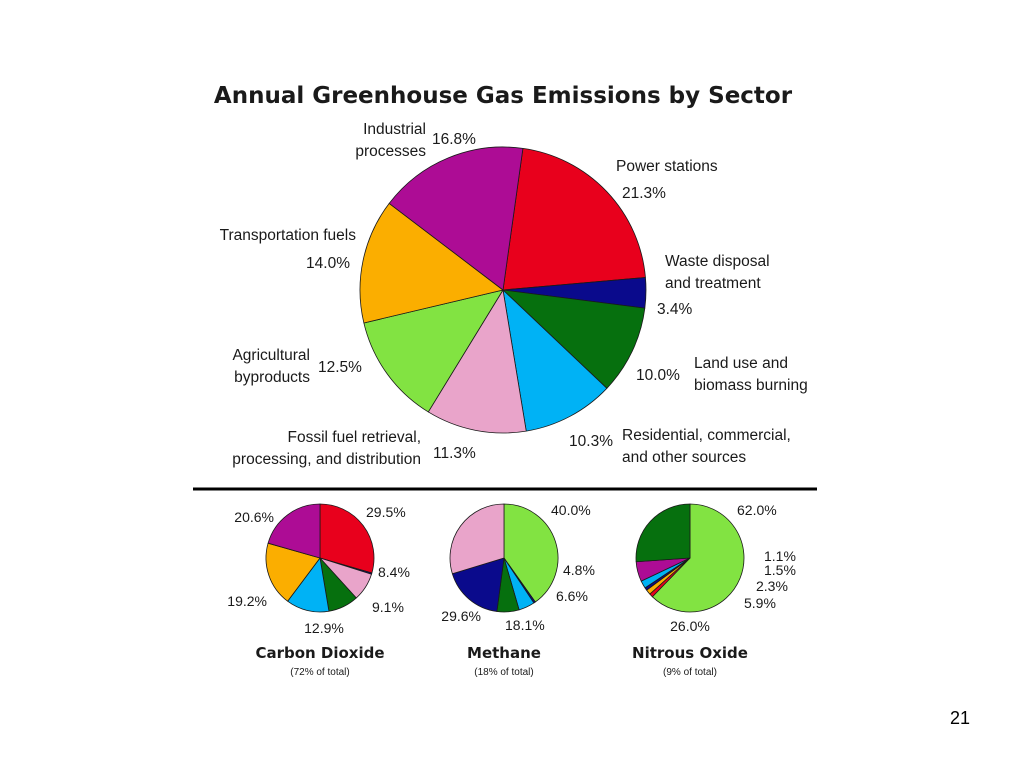  What do you see at coordinates (354, 437) in the screenshot?
I see `main-label-fossil-fuel-retrieval-processing-and-distribution: Fossil fuel retrieval,` at bounding box center [354, 437].